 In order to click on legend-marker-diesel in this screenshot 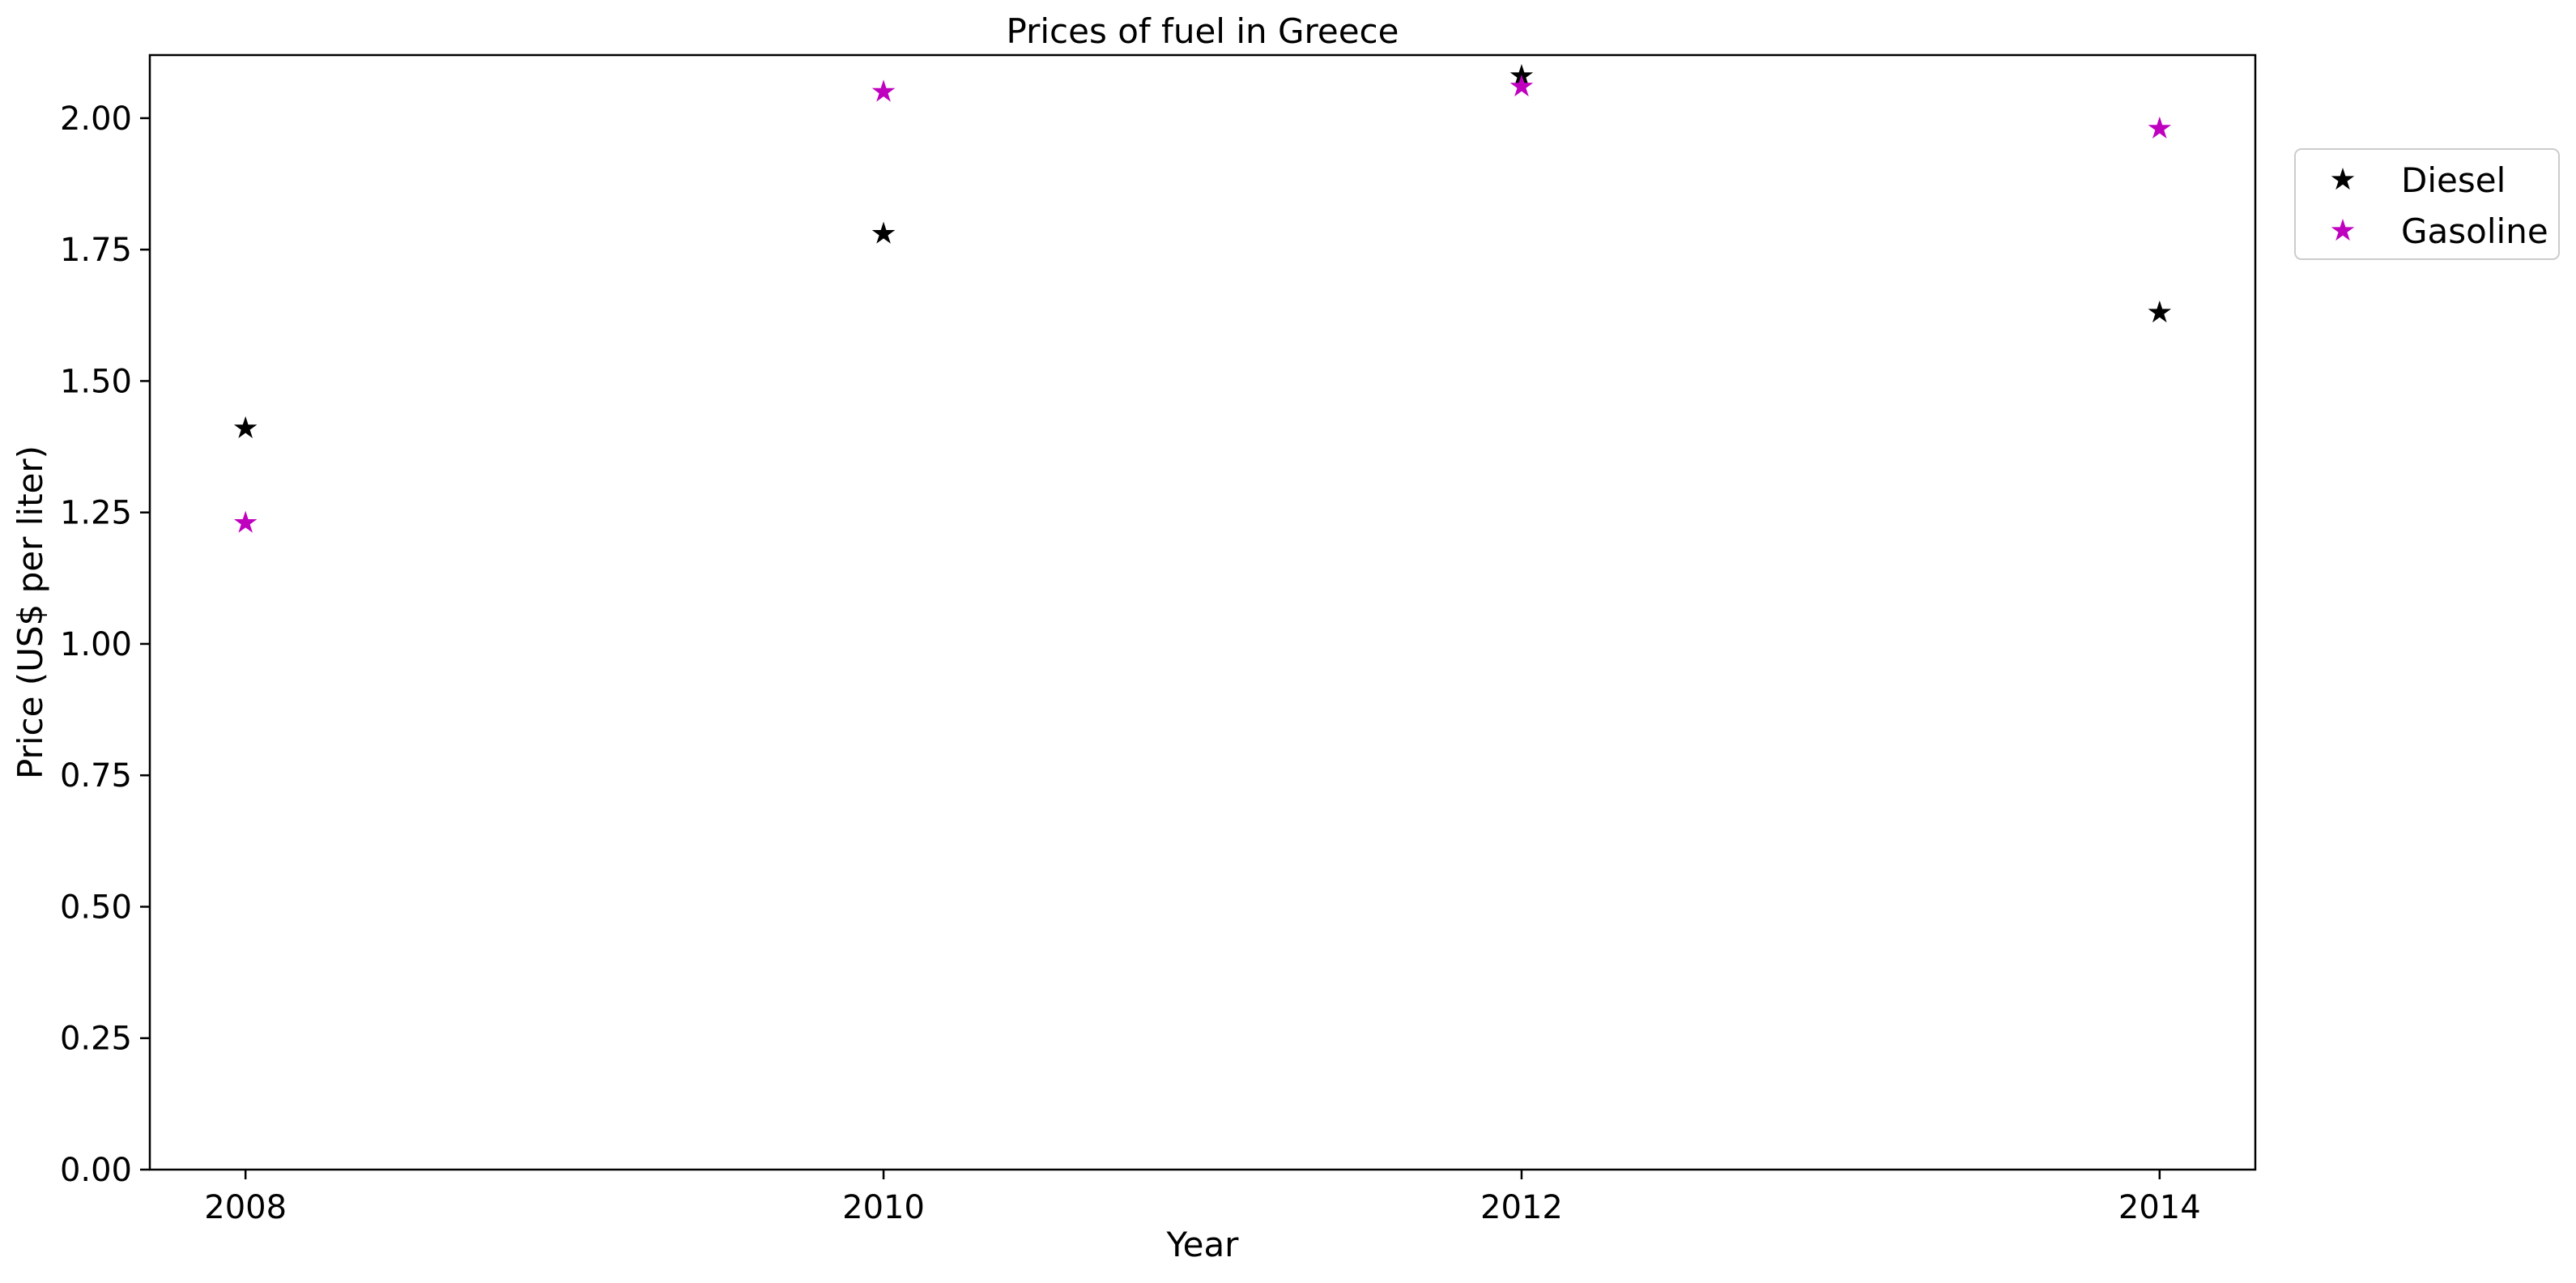, I will do `click(2343, 179)`.